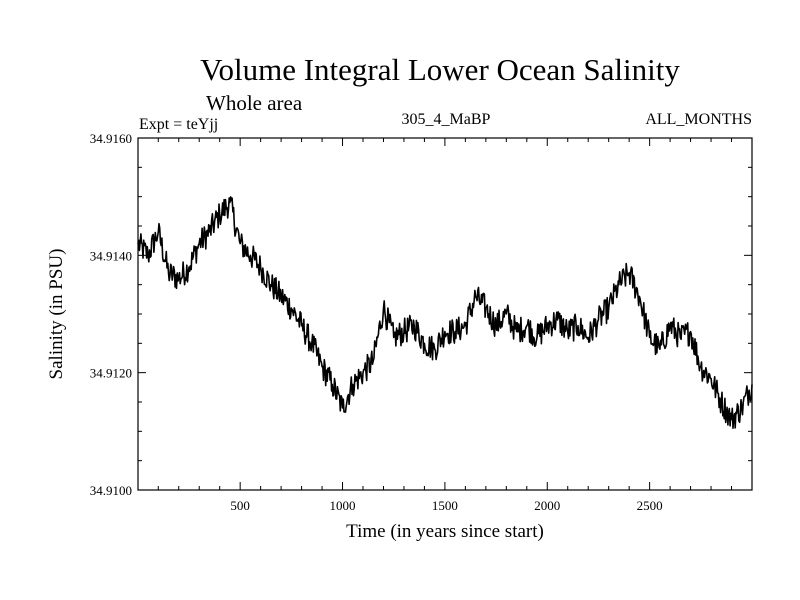 Image resolution: width=800 pixels, height=600 pixels. I want to click on y-tick-labels: 34.9100 34.9120 34.9140 34.9160, so click(111, 314).